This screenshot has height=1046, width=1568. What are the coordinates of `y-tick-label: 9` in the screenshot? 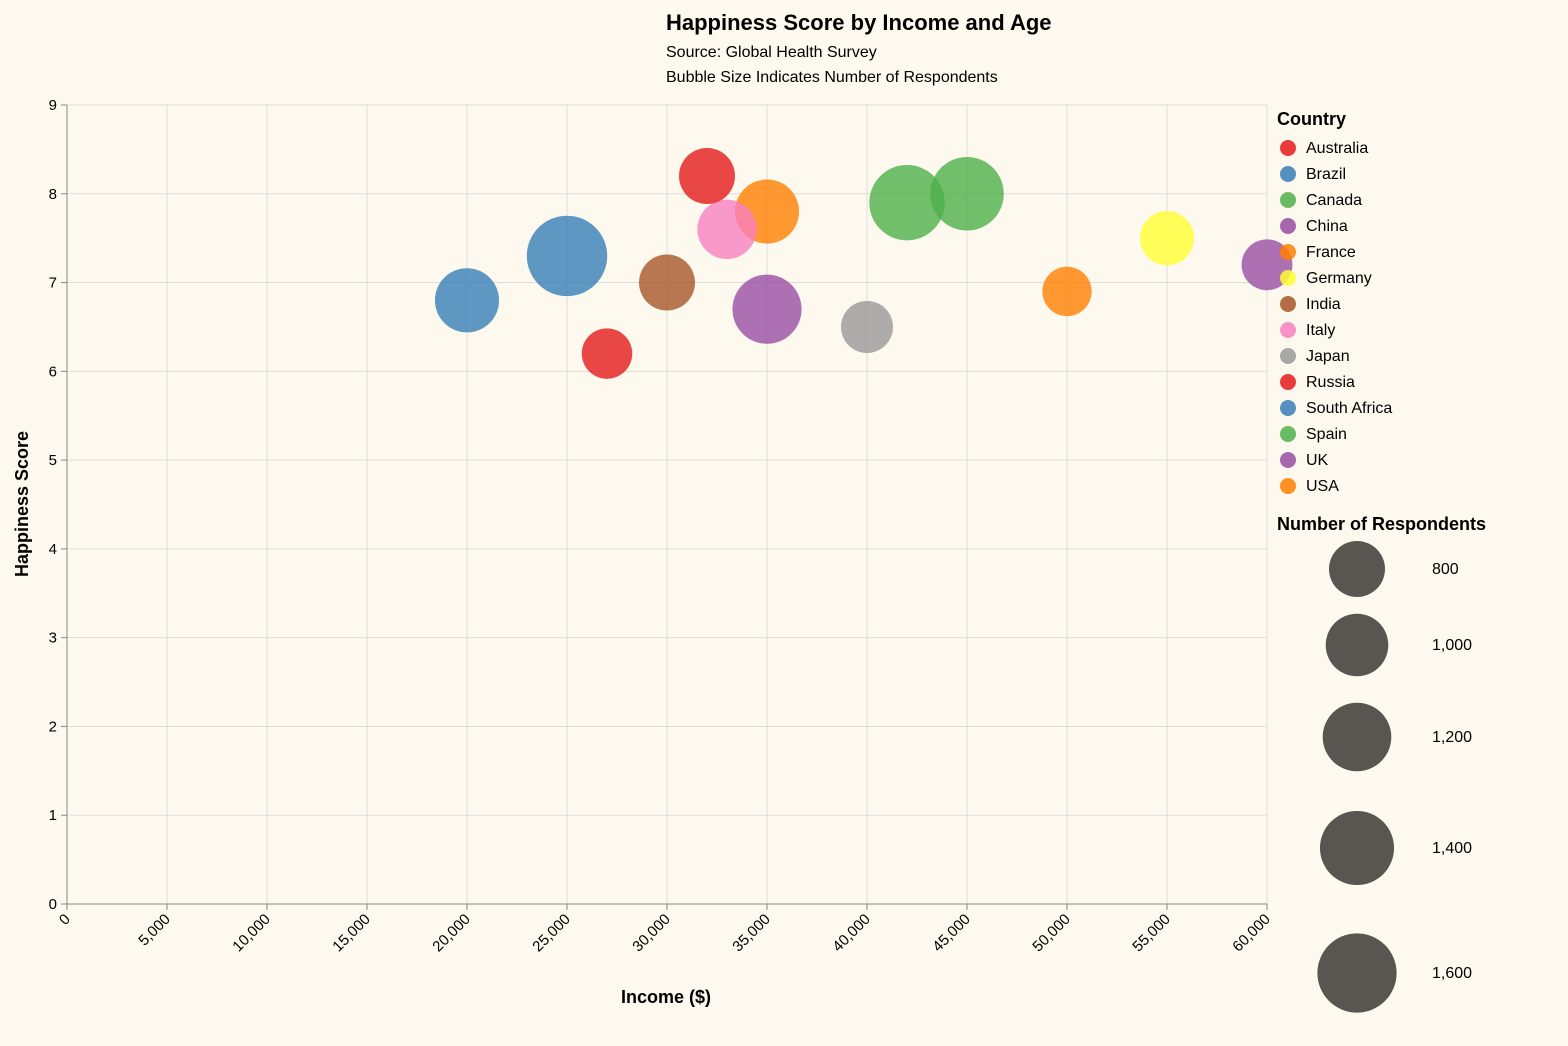 It's located at (53, 105).